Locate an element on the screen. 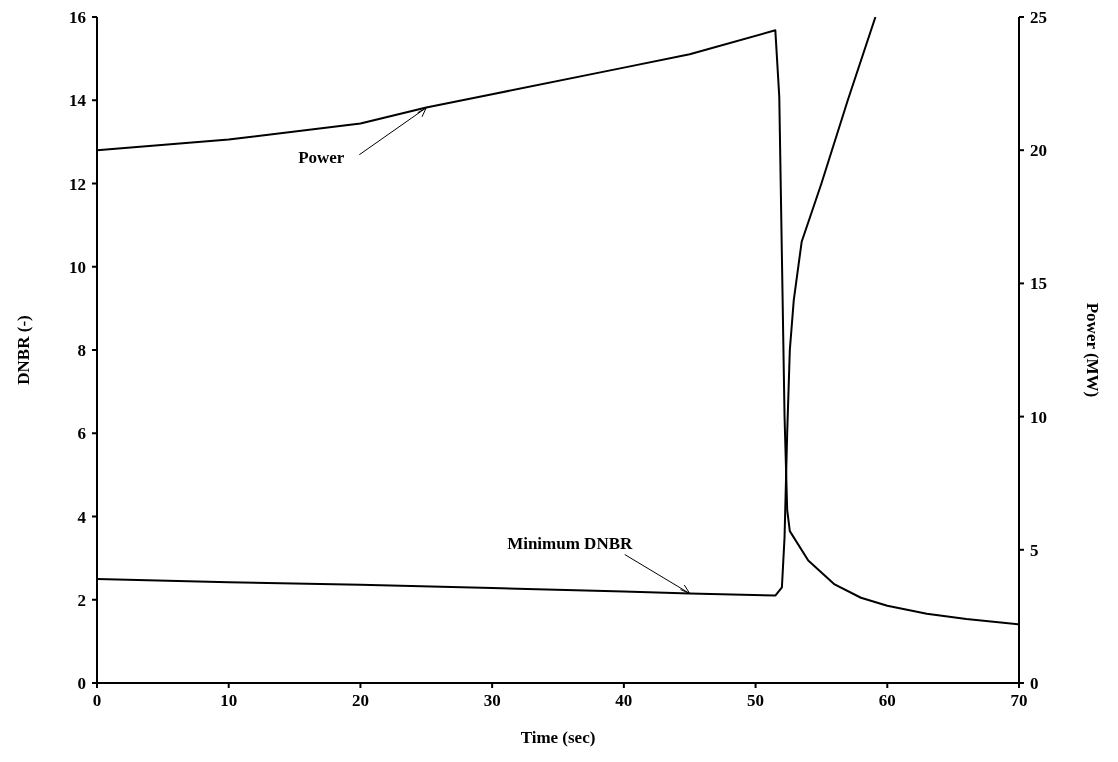  y2-tick-label: 10 is located at coordinates (1038, 417).